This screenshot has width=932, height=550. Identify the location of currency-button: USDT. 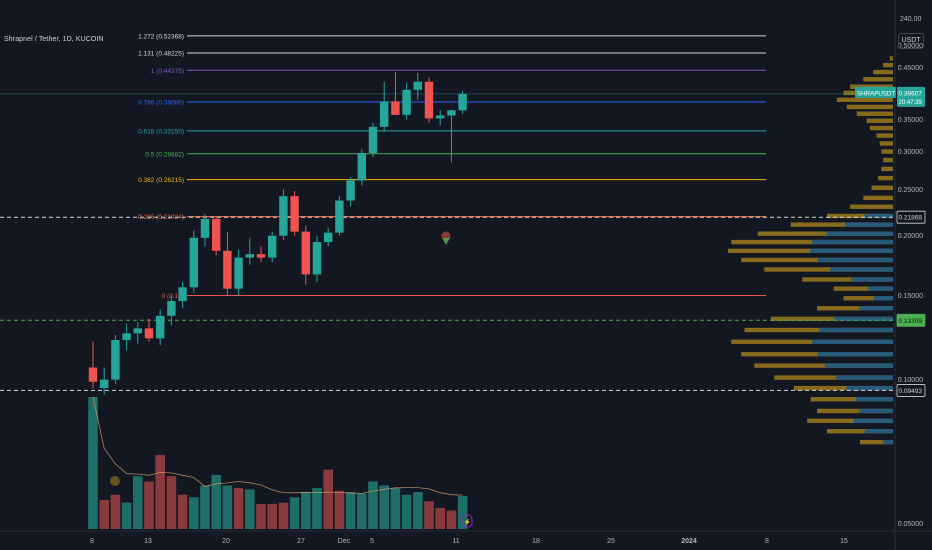
(911, 41).